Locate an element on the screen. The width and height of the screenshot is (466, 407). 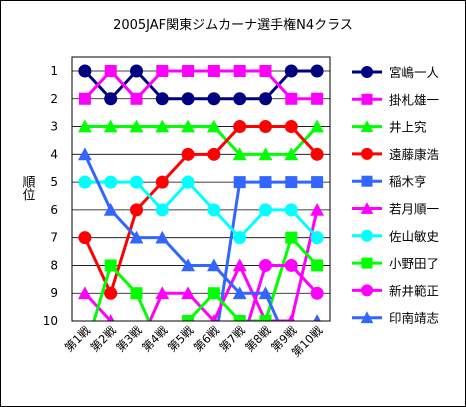
y-tick-label: 4 is located at coordinates (54, 154).